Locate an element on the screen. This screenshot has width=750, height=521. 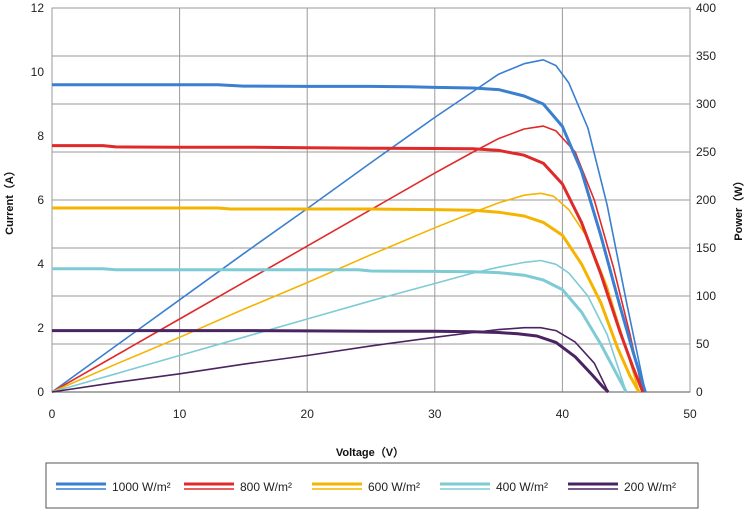
legend-entry-5: 200 W/m² is located at coordinates (622, 487).